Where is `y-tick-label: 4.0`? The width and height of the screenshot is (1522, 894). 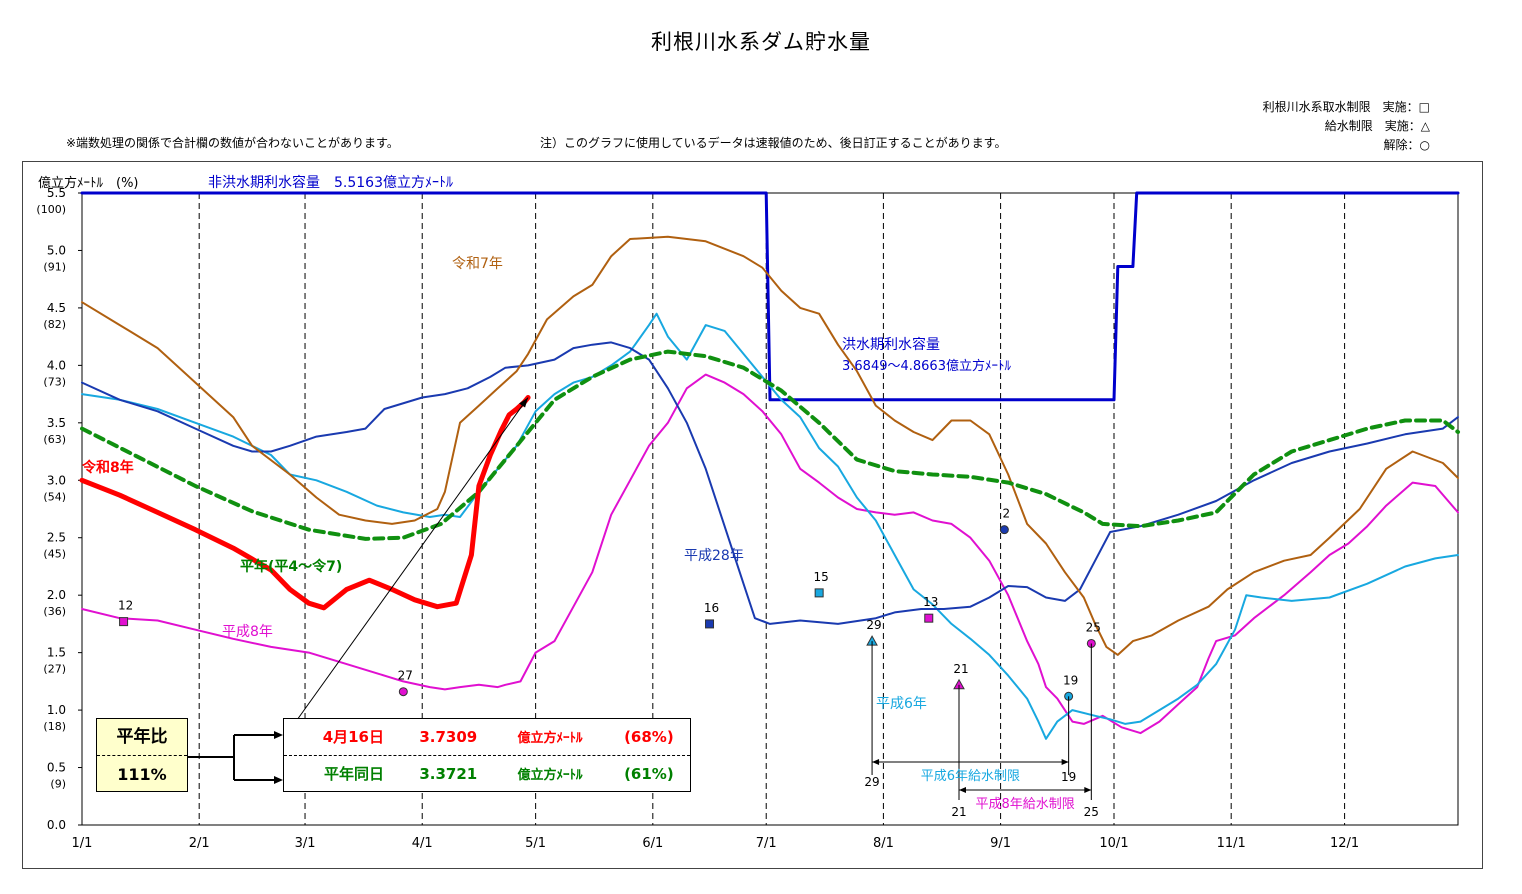 y-tick-label: 4.0 is located at coordinates (56, 365).